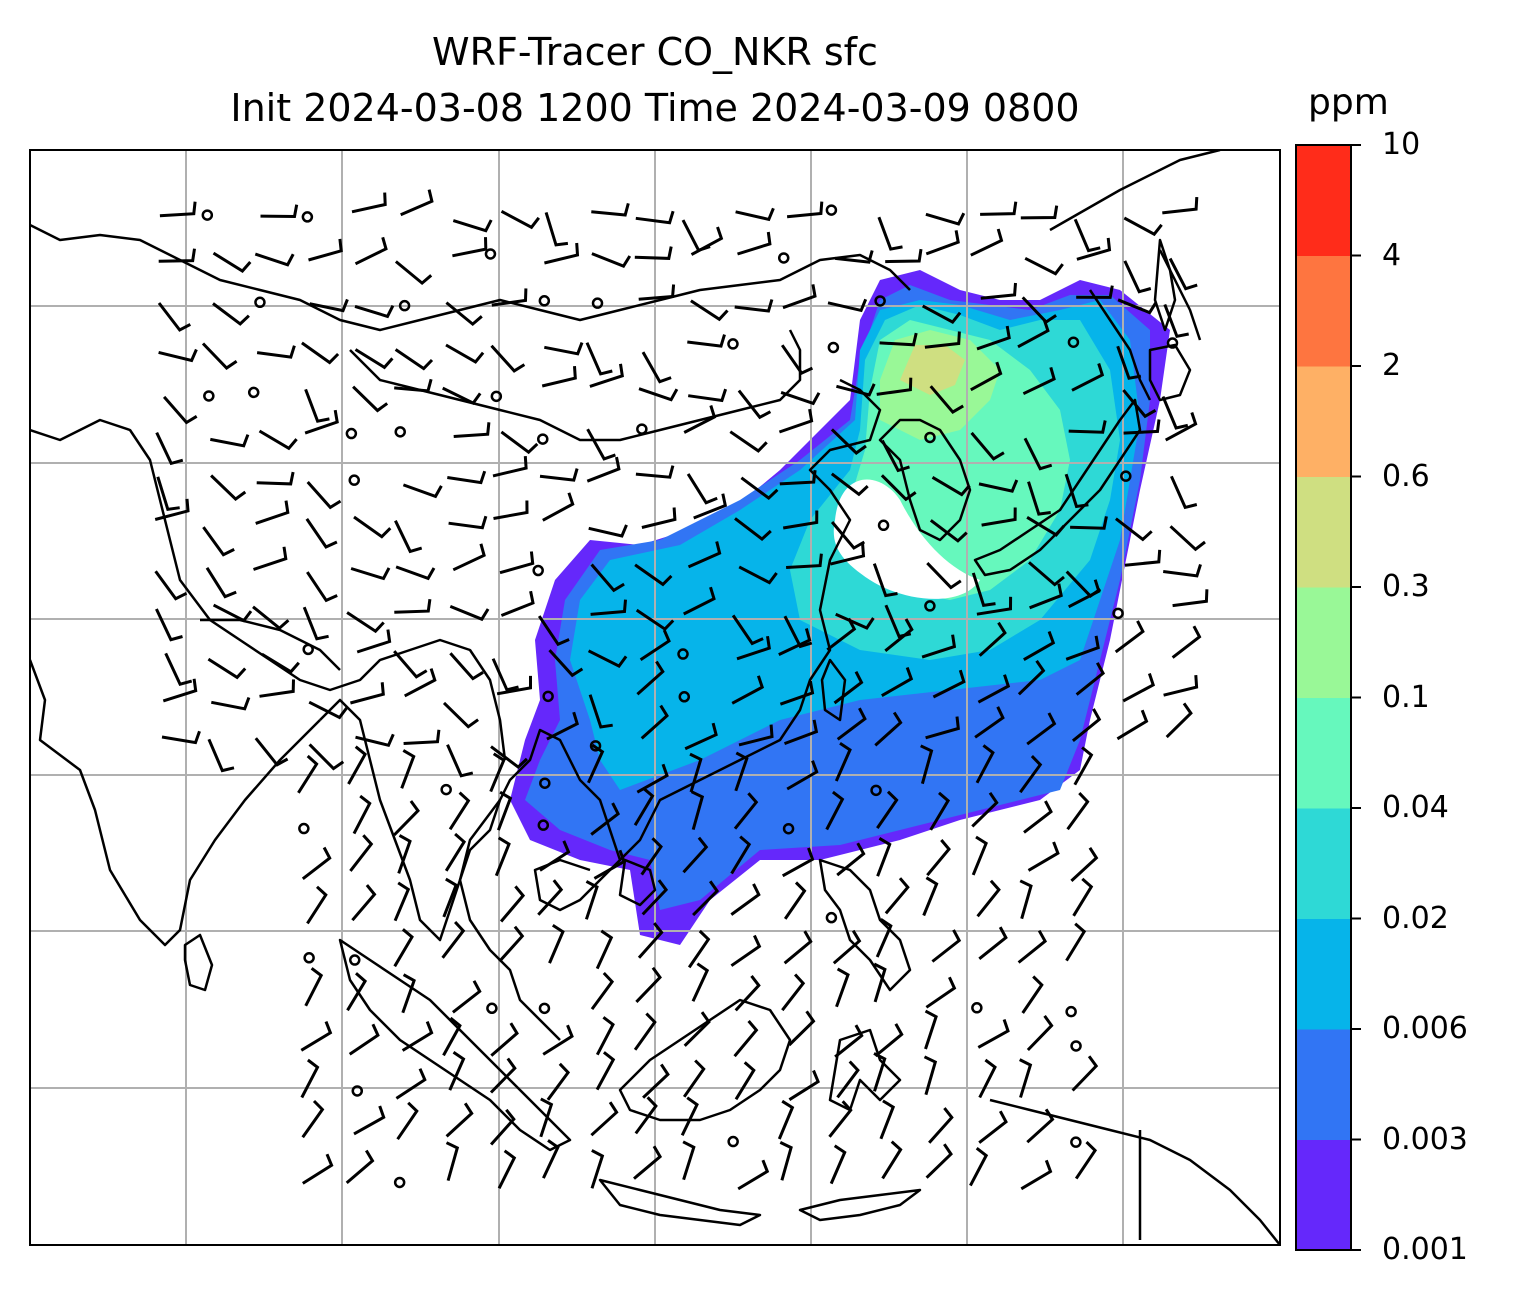  Describe the element at coordinates (1328, 697) in the screenshot. I see `colorbar` at that location.